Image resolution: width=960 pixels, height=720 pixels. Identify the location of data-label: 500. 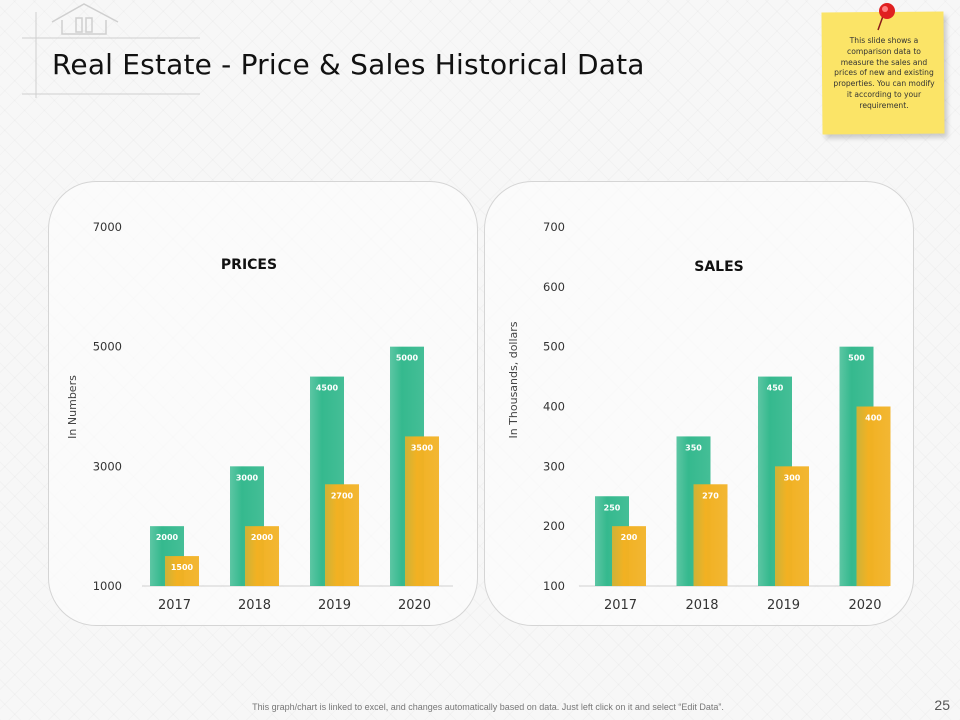
(856, 358).